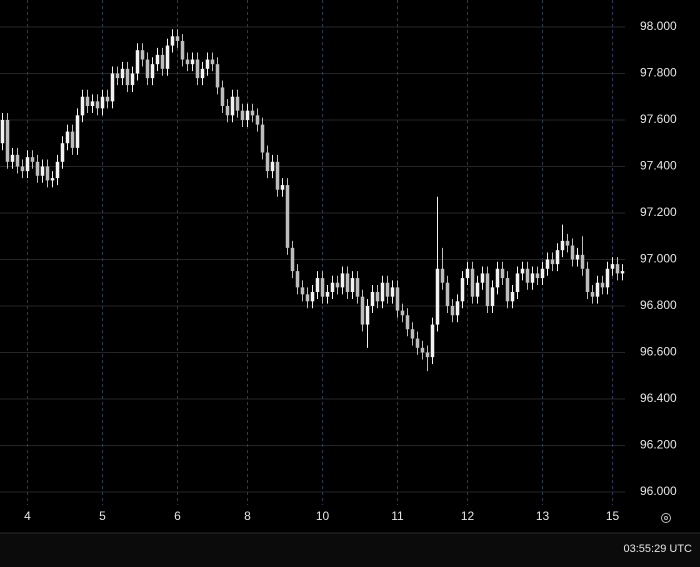  Describe the element at coordinates (658, 549) in the screenshot. I see `clock: 03:55:29 UTC` at that location.